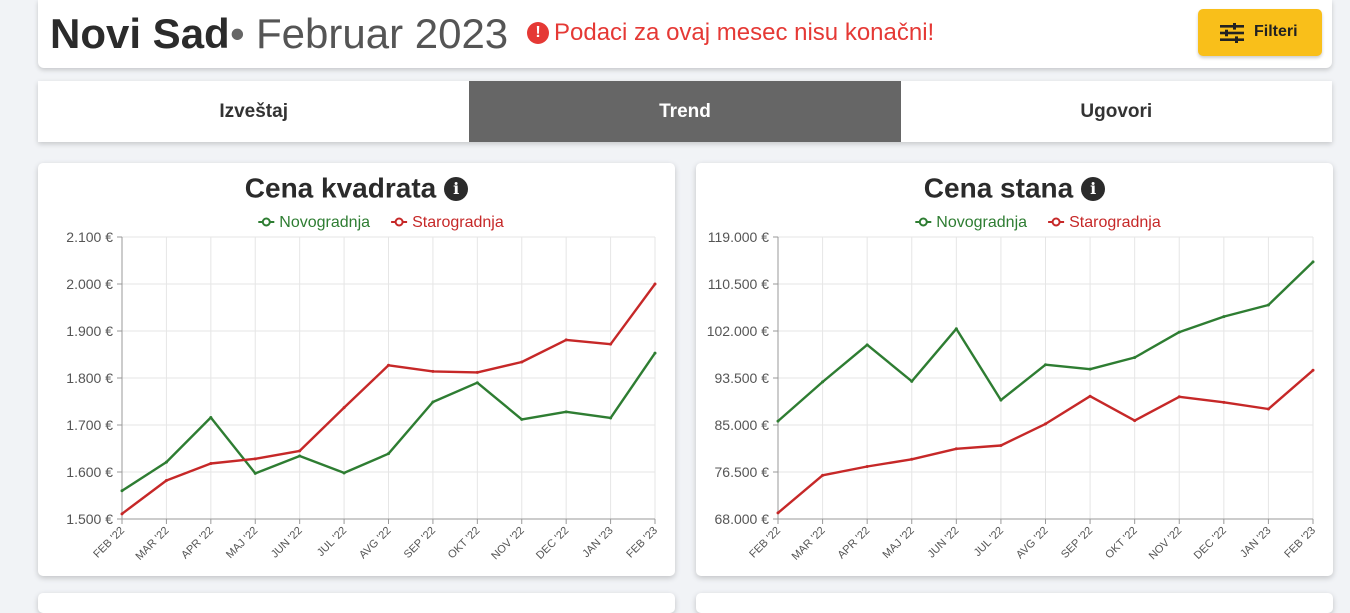  I want to click on chart-title-text: Cena kvadrata, so click(340, 188).